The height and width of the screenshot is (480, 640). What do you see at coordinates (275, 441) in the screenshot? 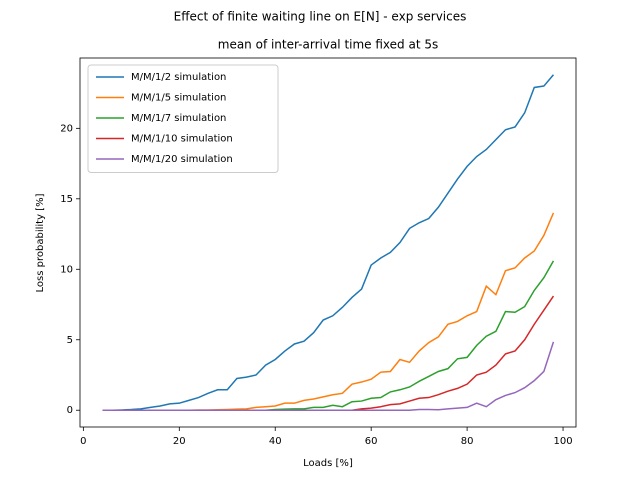
I see `x-tick-label: 40` at bounding box center [275, 441].